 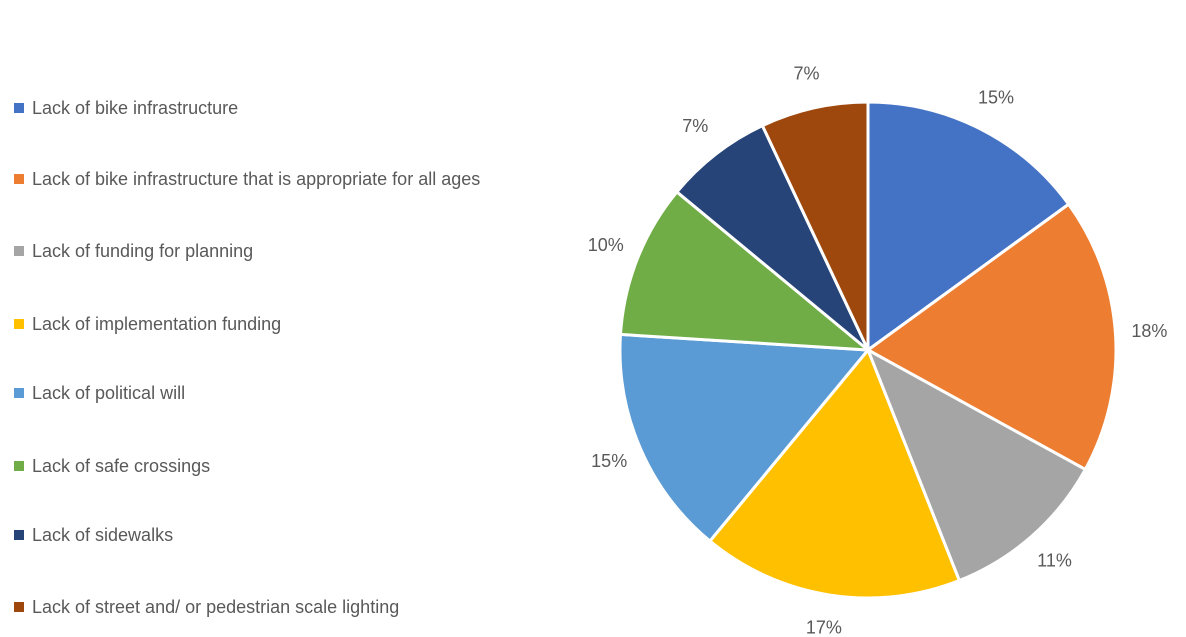 I want to click on data-label: 18%, so click(x=1149, y=331).